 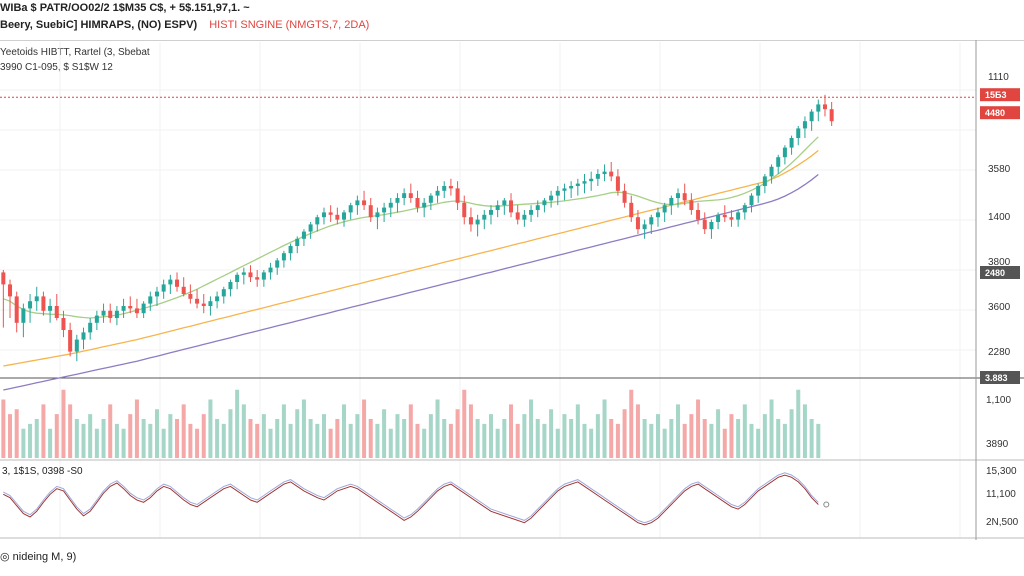 What do you see at coordinates (1001, 471) in the screenshot?
I see `oscillator-axis-label: 15,300` at bounding box center [1001, 471].